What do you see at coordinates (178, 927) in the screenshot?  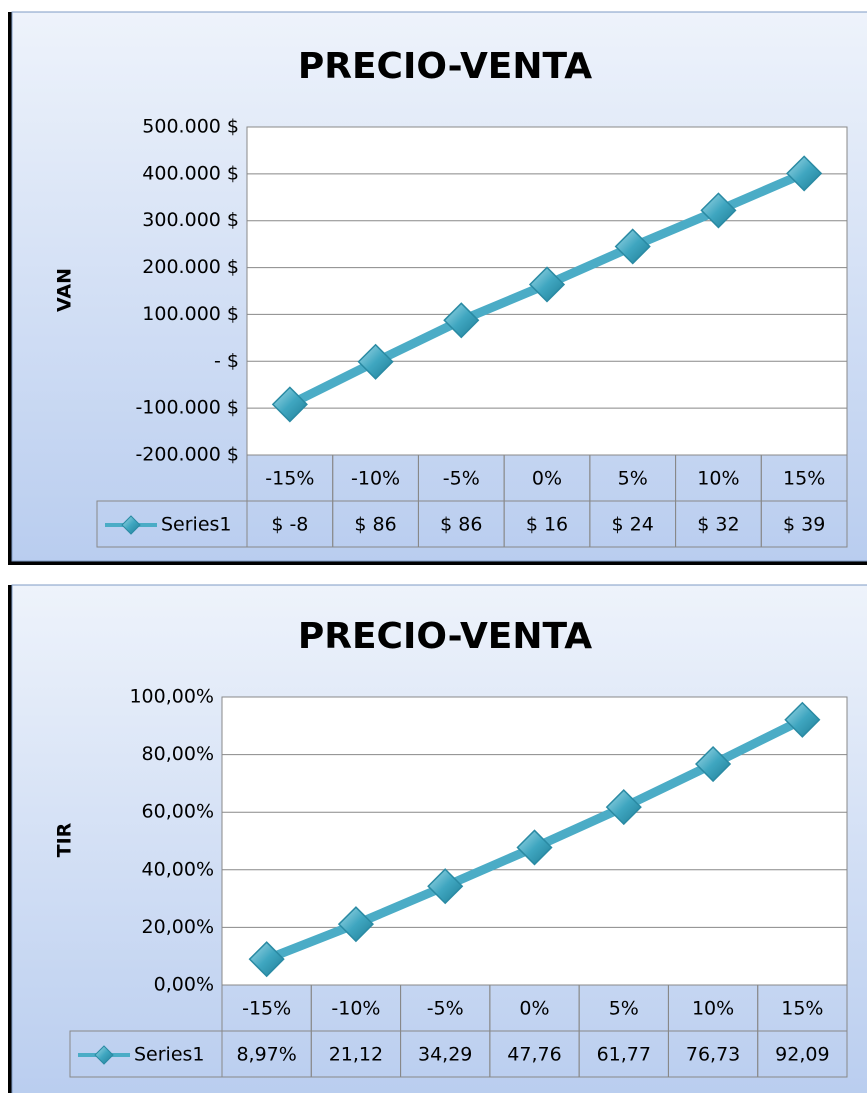 I see `y-tick-label: 20,00%` at bounding box center [178, 927].